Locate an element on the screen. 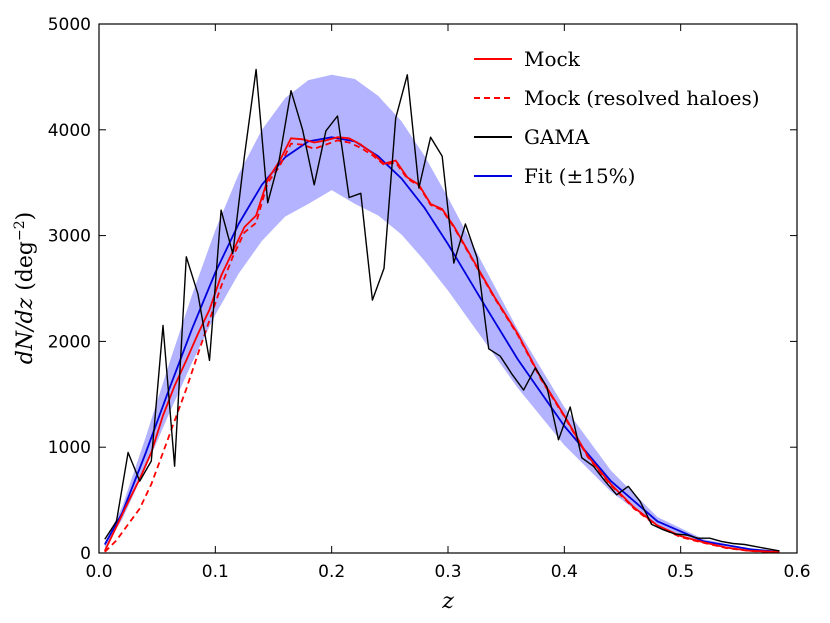 This screenshot has width=830, height=623. x-tick-label: 0.4 is located at coordinates (564, 572).